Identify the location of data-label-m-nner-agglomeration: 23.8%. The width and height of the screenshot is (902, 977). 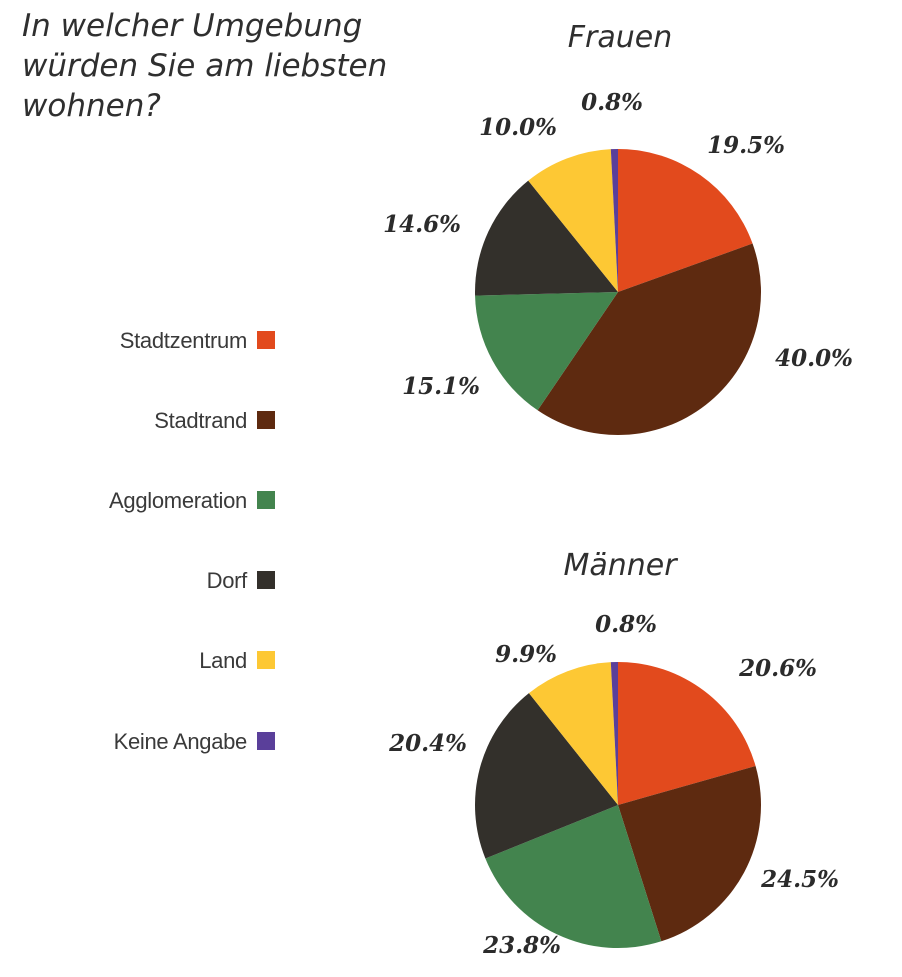
(521, 945).